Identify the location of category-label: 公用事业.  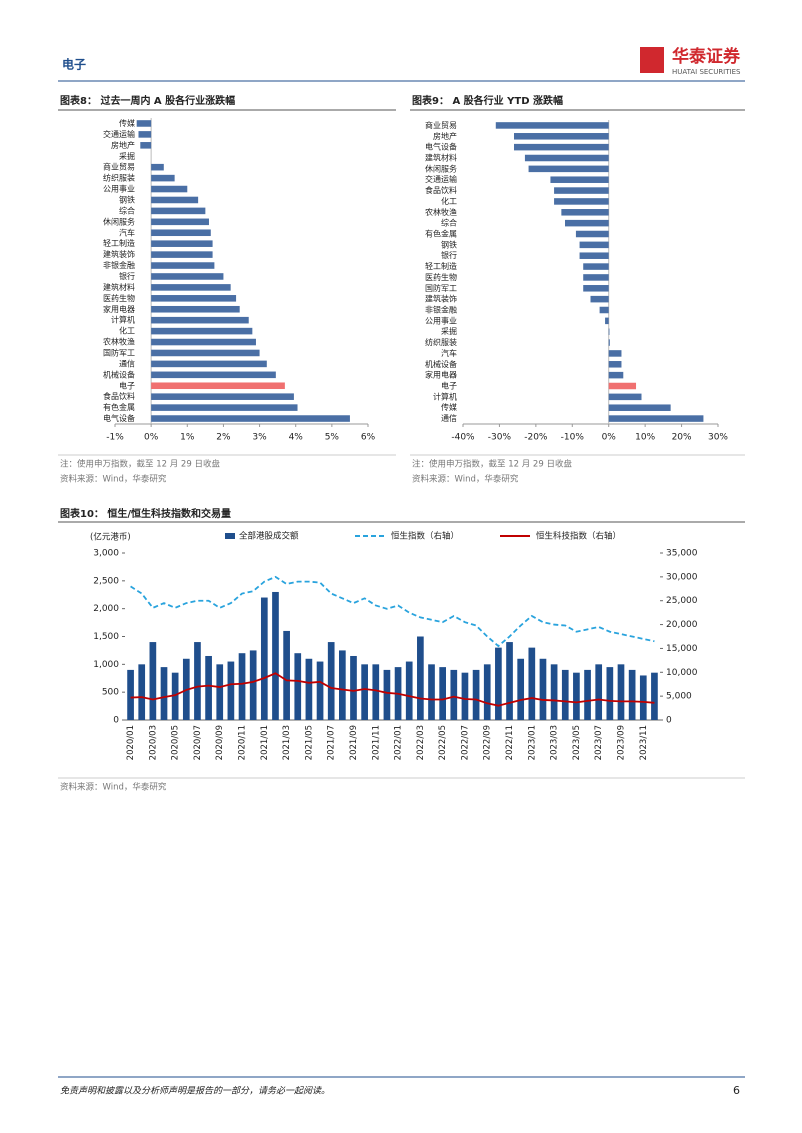
(441, 320).